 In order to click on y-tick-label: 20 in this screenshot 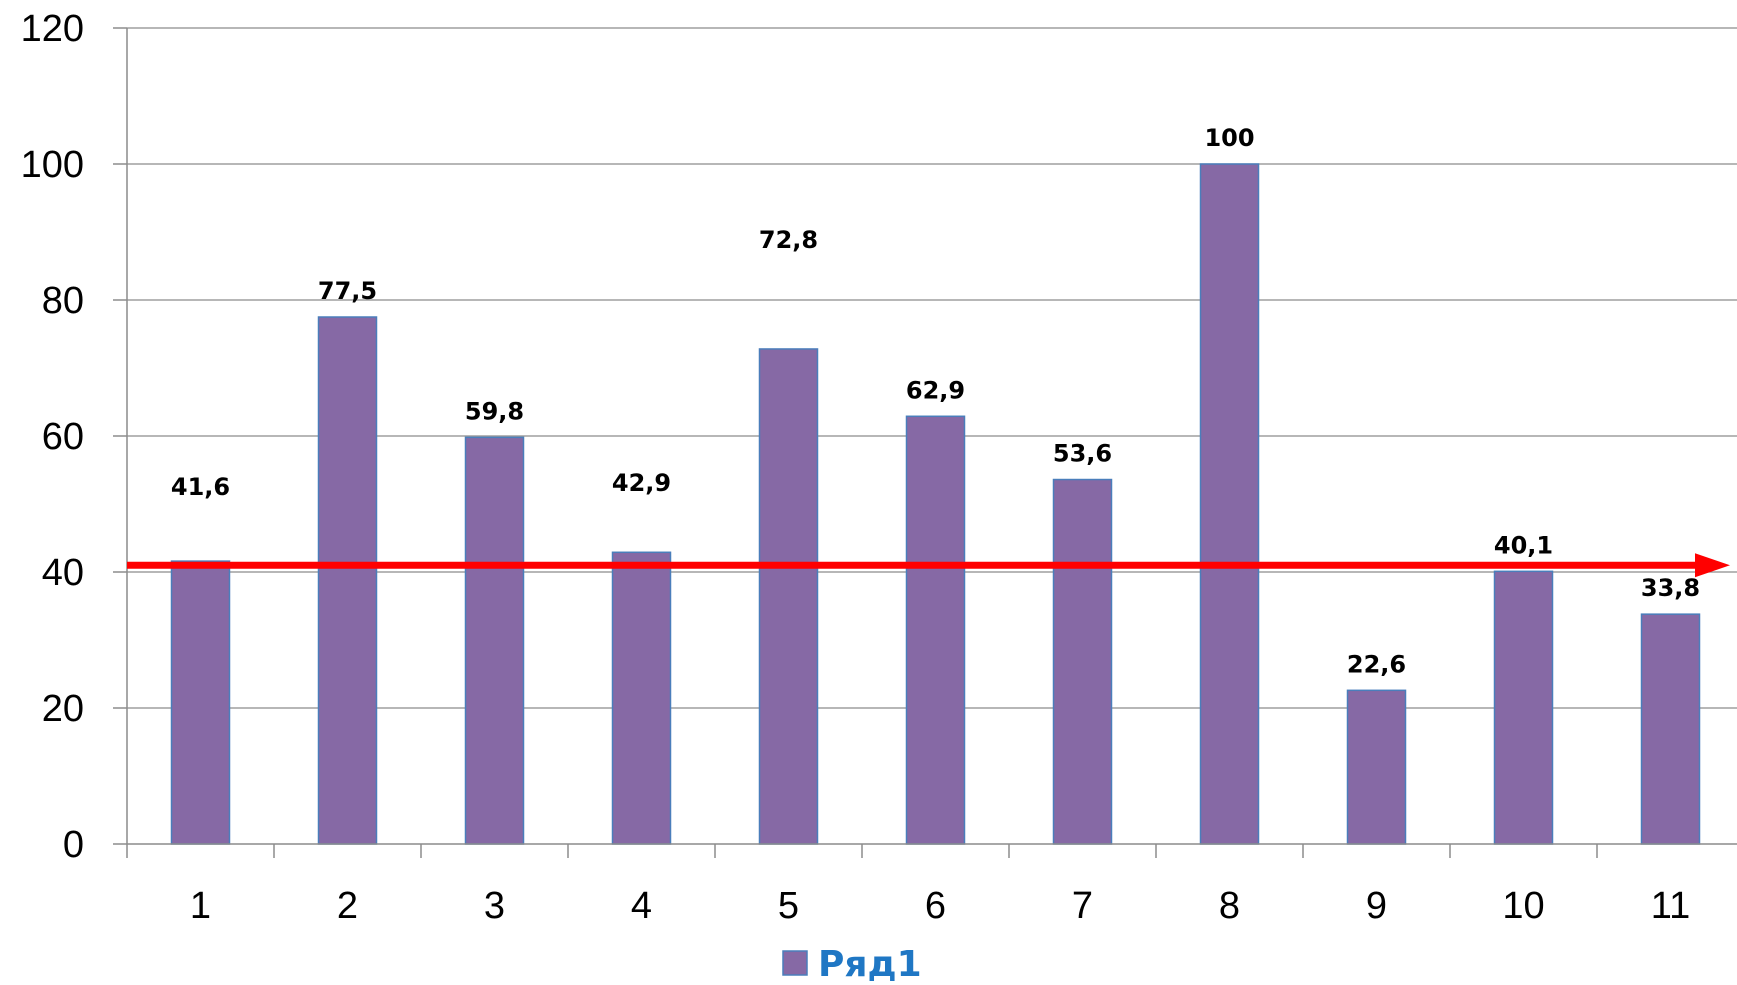, I will do `click(63, 709)`.